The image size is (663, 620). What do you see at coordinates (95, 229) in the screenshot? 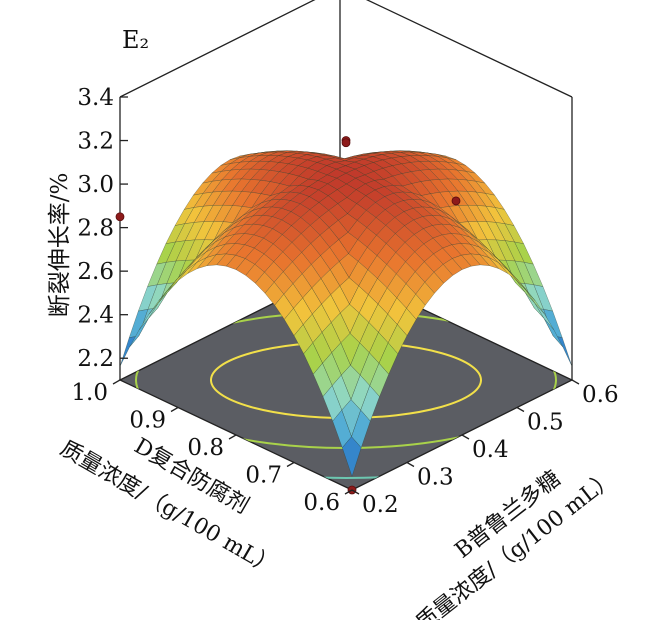
I see `z-tick-label: 2.8` at bounding box center [95, 229].